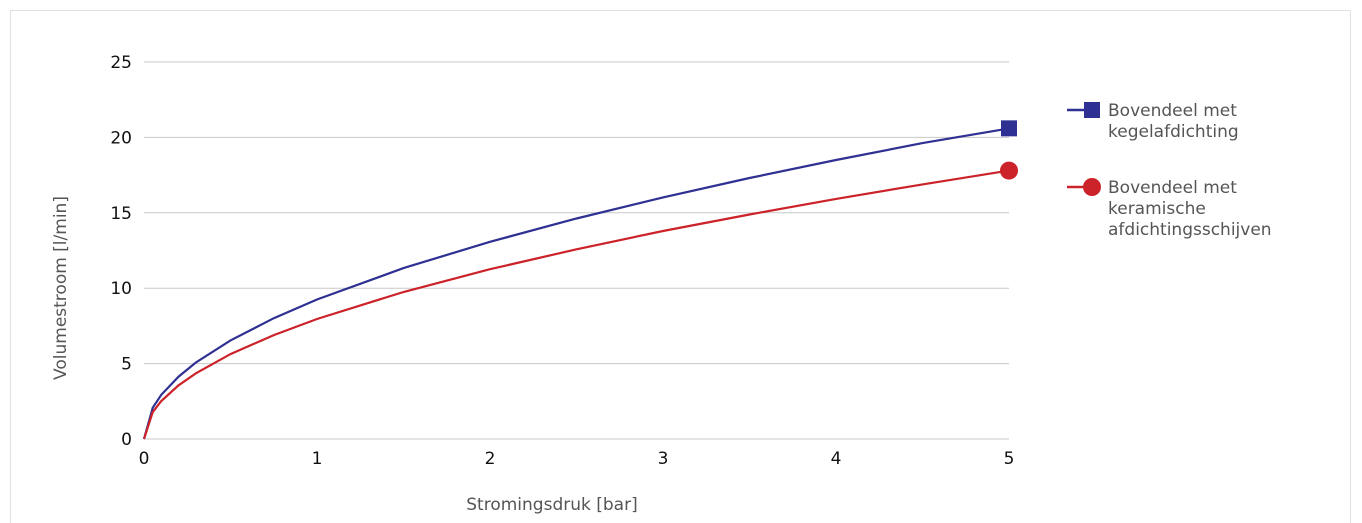 This screenshot has width=1362, height=523. What do you see at coordinates (126, 440) in the screenshot?
I see `y-tick-label: 0` at bounding box center [126, 440].